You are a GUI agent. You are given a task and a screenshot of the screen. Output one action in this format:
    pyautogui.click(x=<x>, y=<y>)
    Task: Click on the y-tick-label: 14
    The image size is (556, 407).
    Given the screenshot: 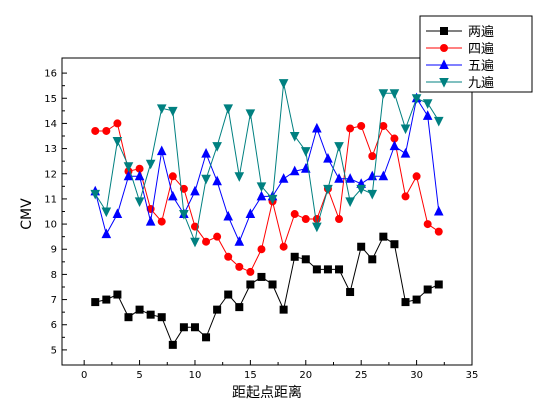 What is the action you would take?
    pyautogui.click(x=50, y=124)
    